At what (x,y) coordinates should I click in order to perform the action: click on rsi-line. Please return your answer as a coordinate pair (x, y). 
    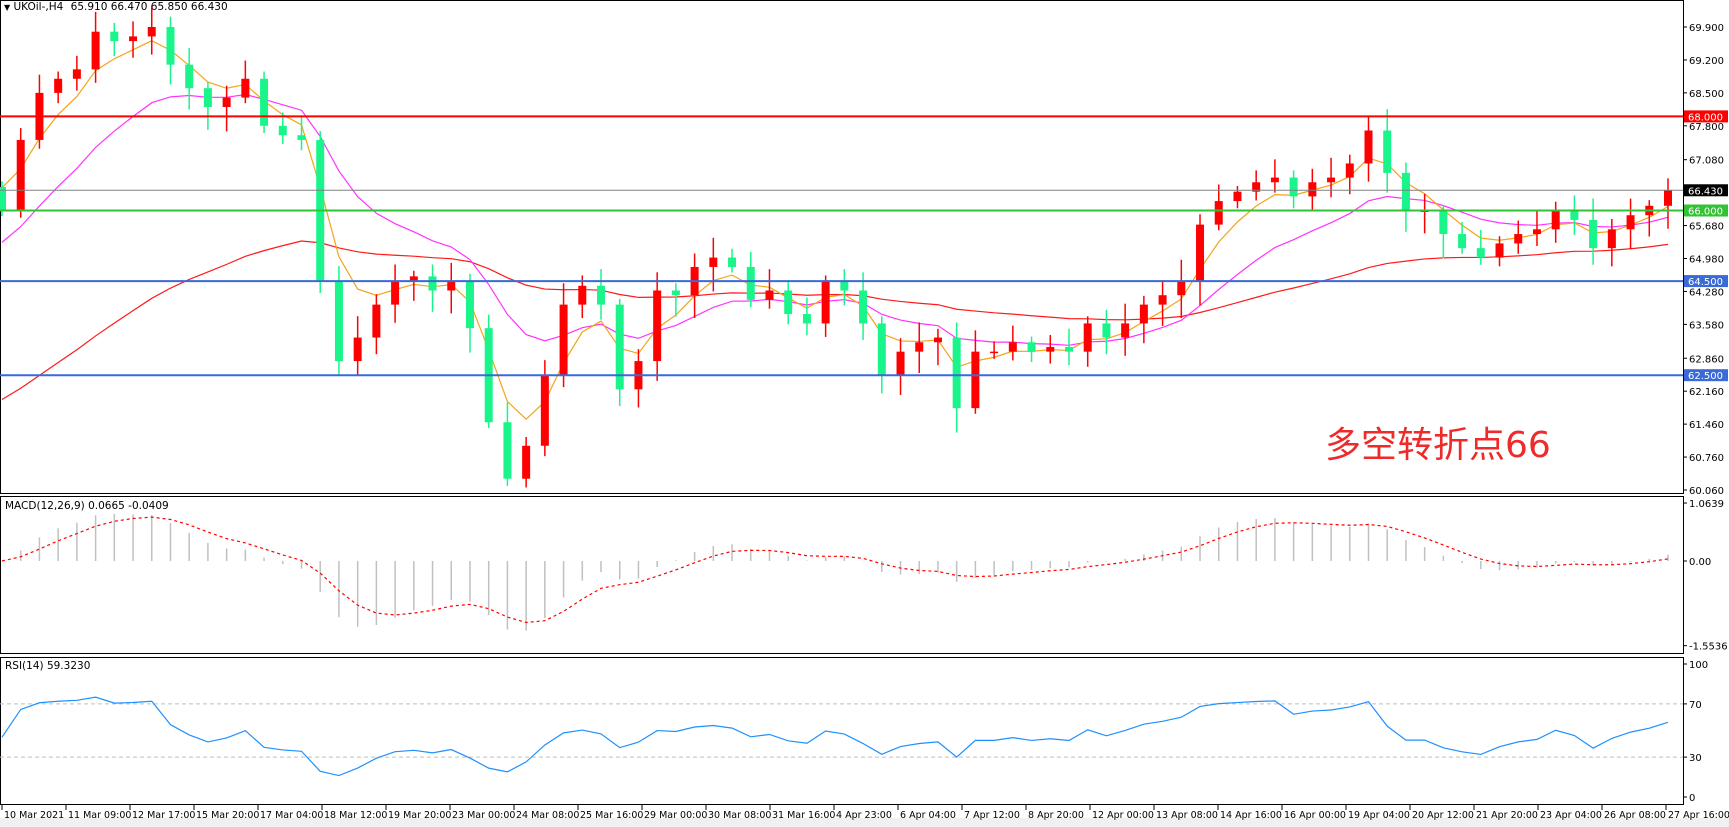
    Looking at the image, I should click on (835, 736).